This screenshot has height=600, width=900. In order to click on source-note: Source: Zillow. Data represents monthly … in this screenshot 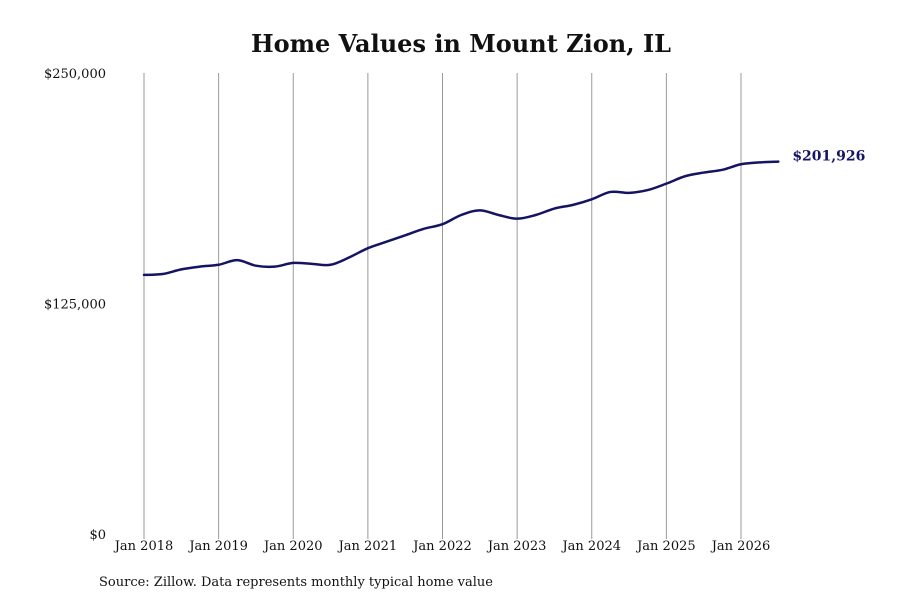, I will do `click(296, 582)`.